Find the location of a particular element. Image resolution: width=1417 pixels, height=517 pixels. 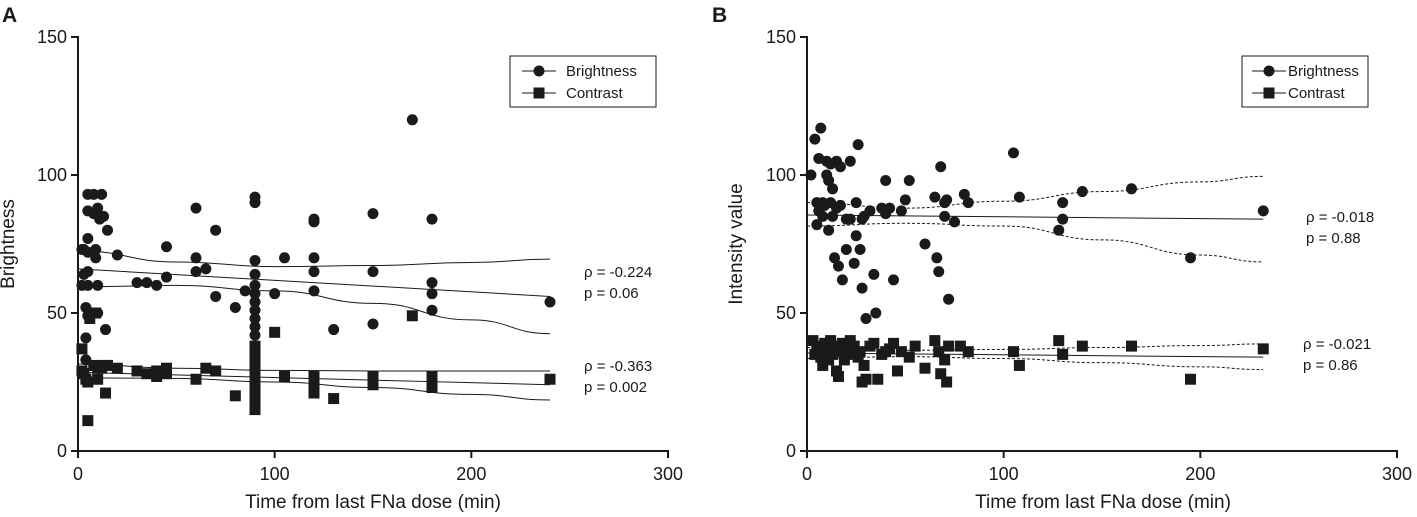

stat-rho-brightness-b: ρ = -0.018 is located at coordinates (1340, 217).